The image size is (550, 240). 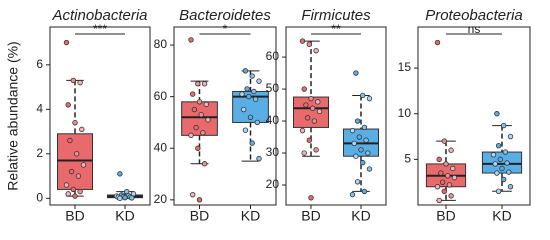 I want to click on panel-title: Actinobacteria, so click(x=99, y=15).